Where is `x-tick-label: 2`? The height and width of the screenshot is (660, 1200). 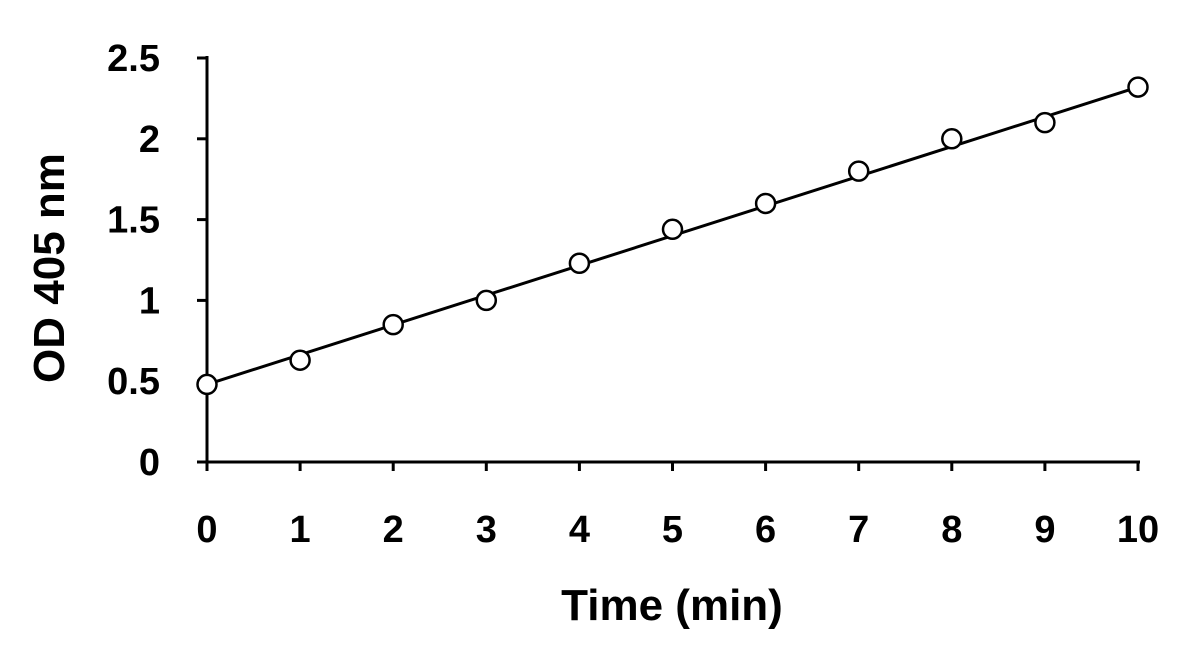
x-tick-label: 2 is located at coordinates (393, 530).